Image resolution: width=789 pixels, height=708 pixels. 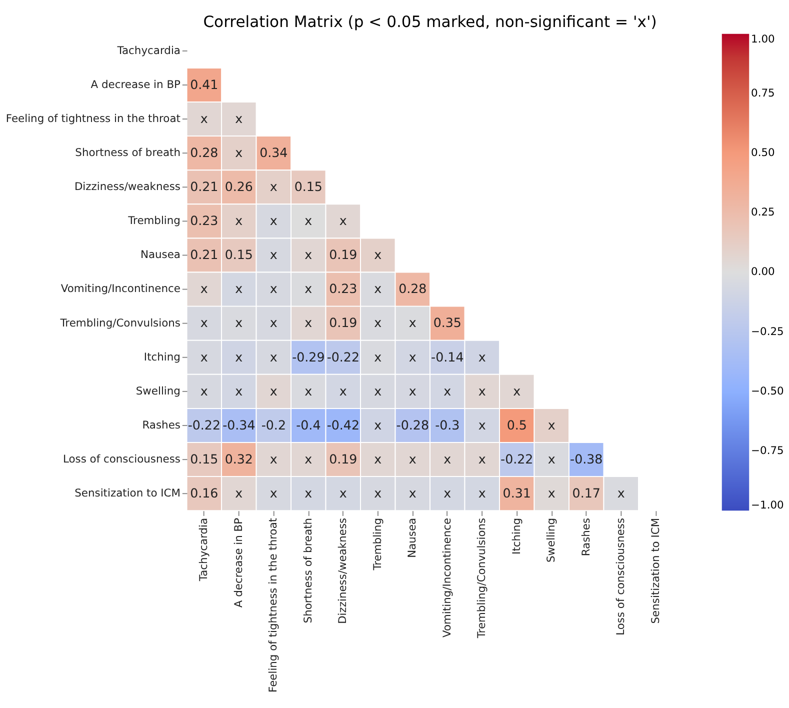 I want to click on data-label: 0.28, so click(x=204, y=152).